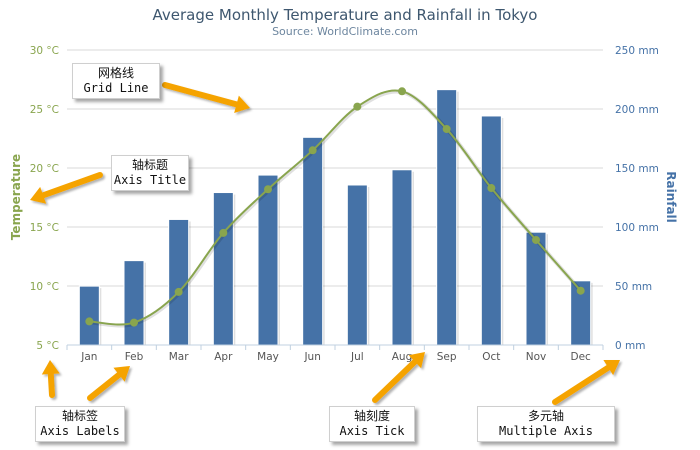  I want to click on x-tick-label: Mar, so click(179, 357).